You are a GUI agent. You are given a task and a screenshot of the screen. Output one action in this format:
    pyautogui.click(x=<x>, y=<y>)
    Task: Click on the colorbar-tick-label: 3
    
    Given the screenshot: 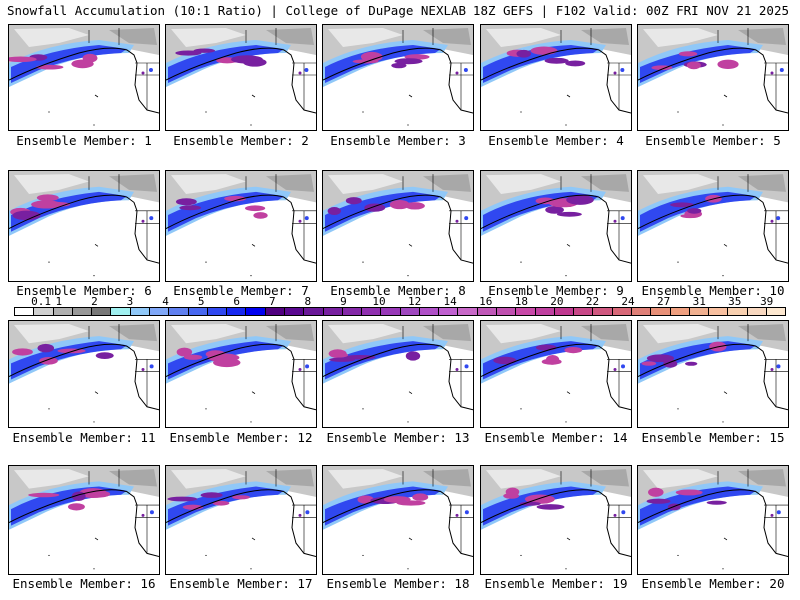 What is the action you would take?
    pyautogui.click(x=130, y=301)
    